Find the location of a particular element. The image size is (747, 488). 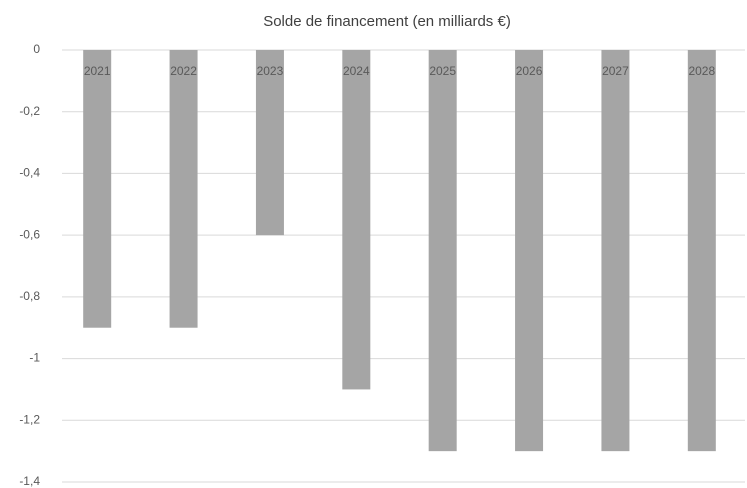

x-tick-label: 2023 is located at coordinates (270, 71).